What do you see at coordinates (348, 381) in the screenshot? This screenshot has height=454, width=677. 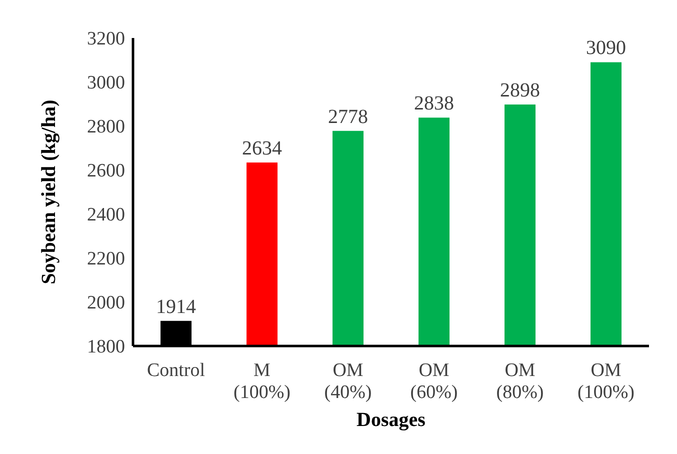 I see `x-tick-label: OM (40%)` at bounding box center [348, 381].